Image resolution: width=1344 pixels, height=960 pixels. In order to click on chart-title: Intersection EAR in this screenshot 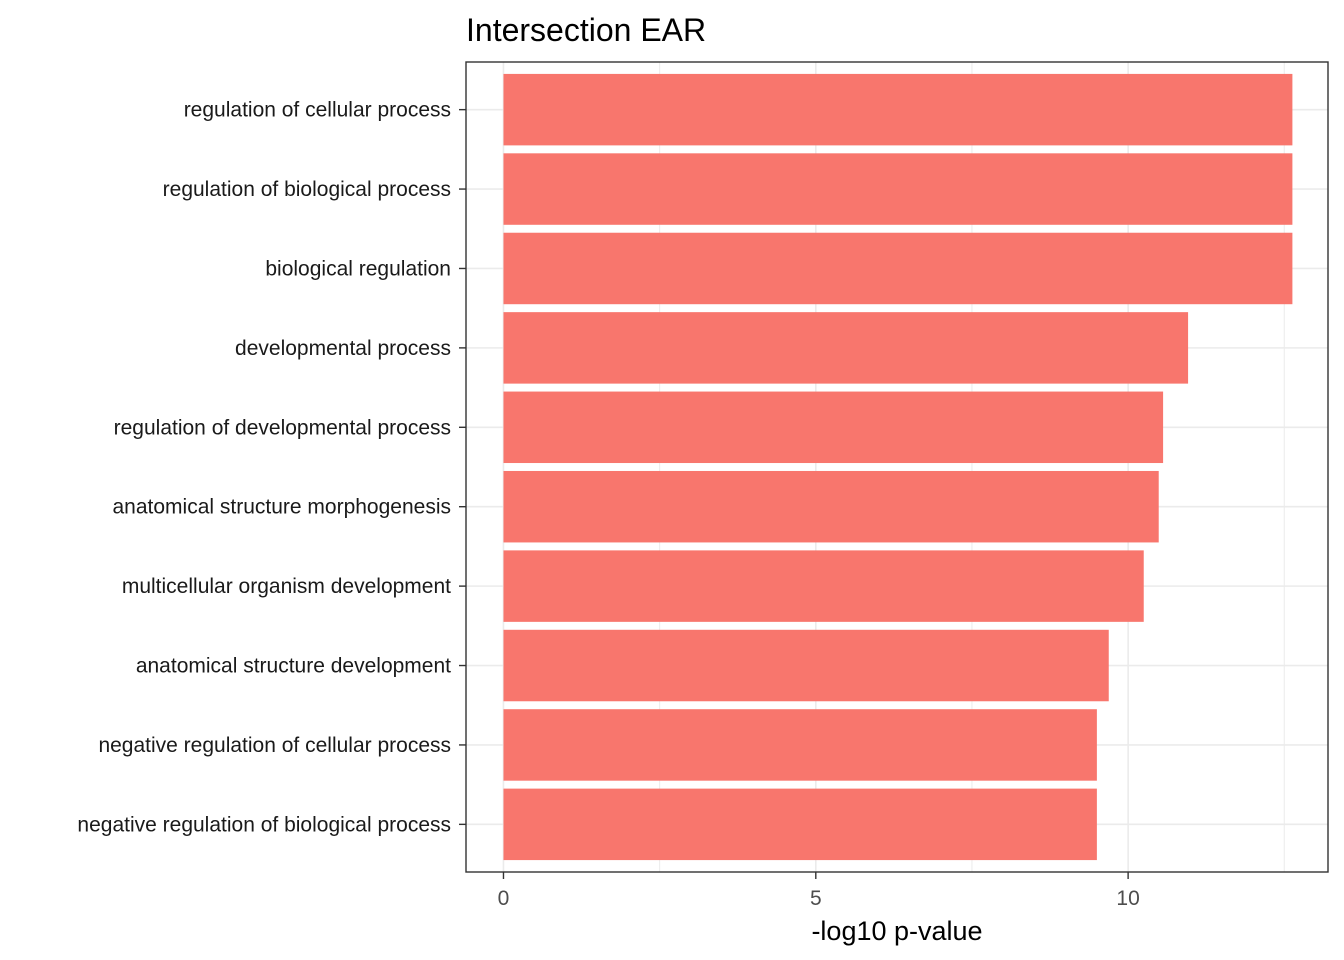, I will do `click(586, 30)`.